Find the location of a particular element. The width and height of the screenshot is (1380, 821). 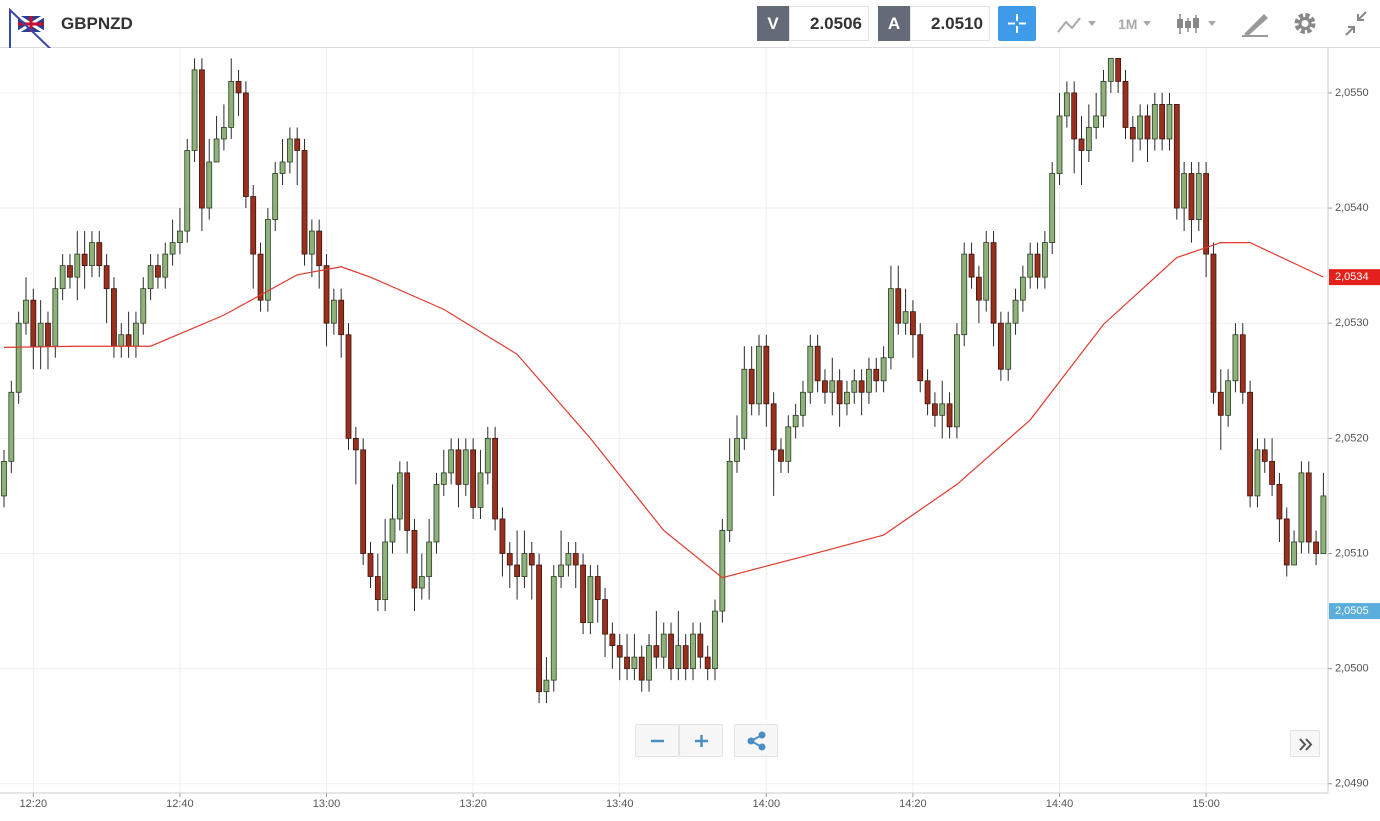

zoom-in-button is located at coordinates (701, 740).